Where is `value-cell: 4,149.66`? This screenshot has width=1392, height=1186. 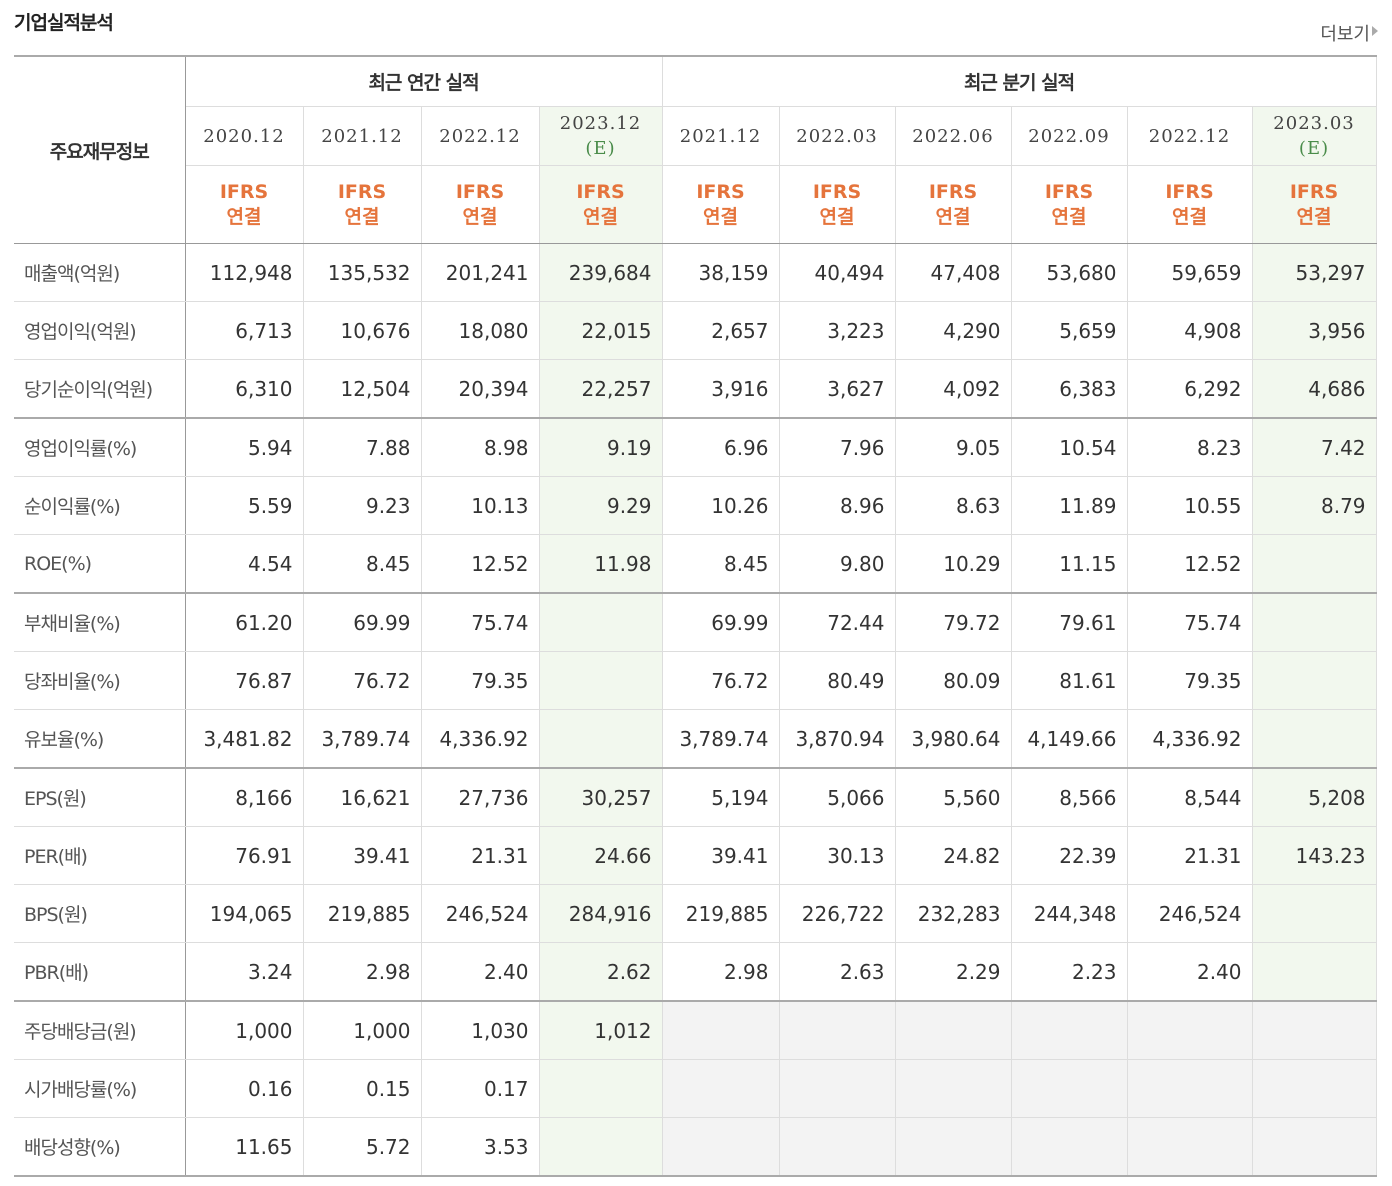
value-cell: 4,149.66 is located at coordinates (1069, 739).